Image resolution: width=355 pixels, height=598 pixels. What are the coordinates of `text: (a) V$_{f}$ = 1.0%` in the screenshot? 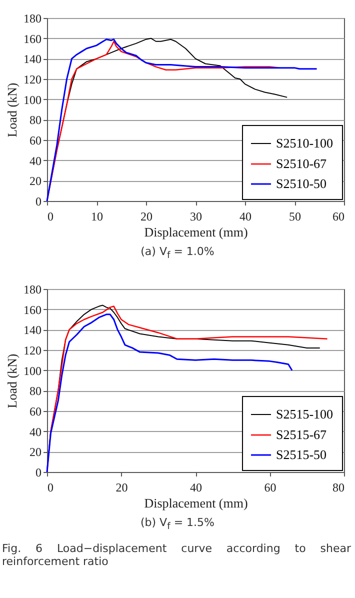 It's located at (178, 253).